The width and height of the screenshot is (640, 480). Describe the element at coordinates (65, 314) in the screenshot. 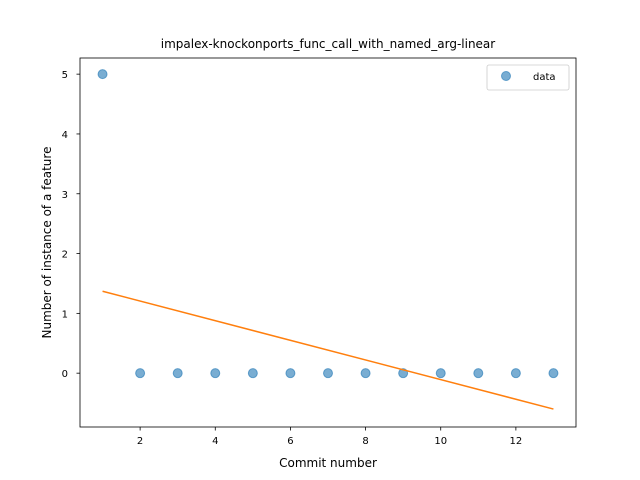

I see `y-tick-label: 1` at that location.